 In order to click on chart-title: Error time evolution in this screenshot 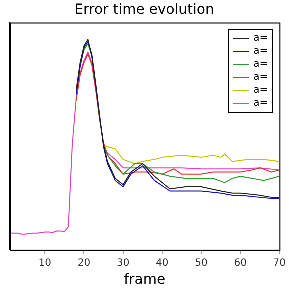, I will do `click(144, 10)`.